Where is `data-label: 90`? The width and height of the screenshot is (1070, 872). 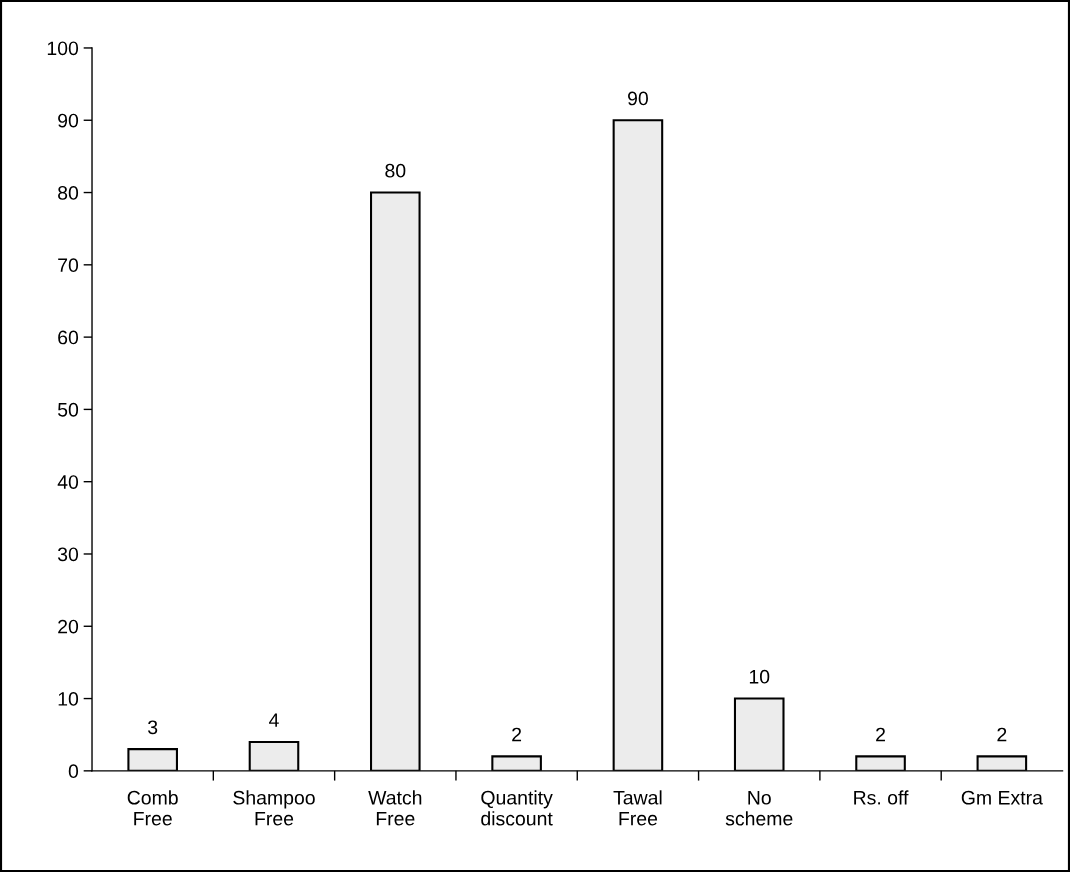
data-label: 90 is located at coordinates (638, 98).